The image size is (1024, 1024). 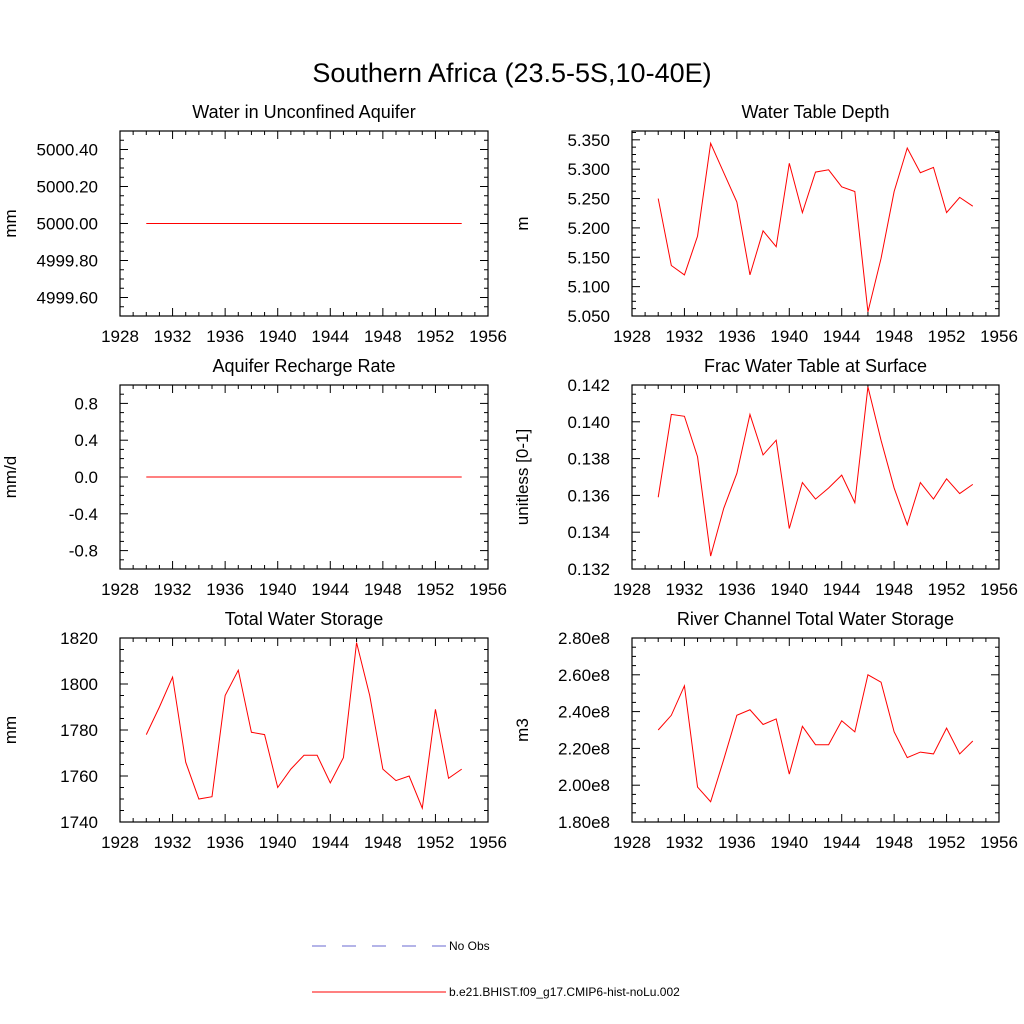 What do you see at coordinates (588, 532) in the screenshot?
I see `y-tick-label: 0.134` at bounding box center [588, 532].